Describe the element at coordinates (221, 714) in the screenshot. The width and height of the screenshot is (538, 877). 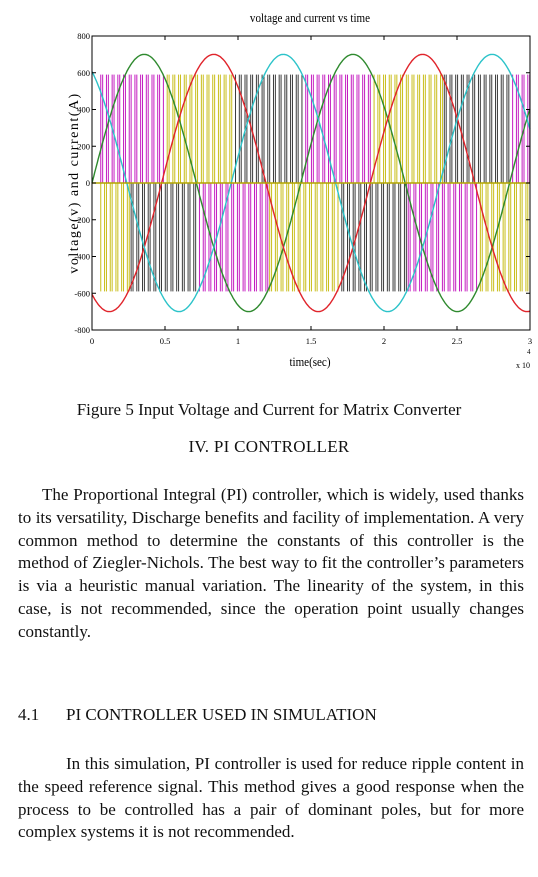
I see `subsection-title: PI CONTROLLER USED IN SIMULATION` at that location.